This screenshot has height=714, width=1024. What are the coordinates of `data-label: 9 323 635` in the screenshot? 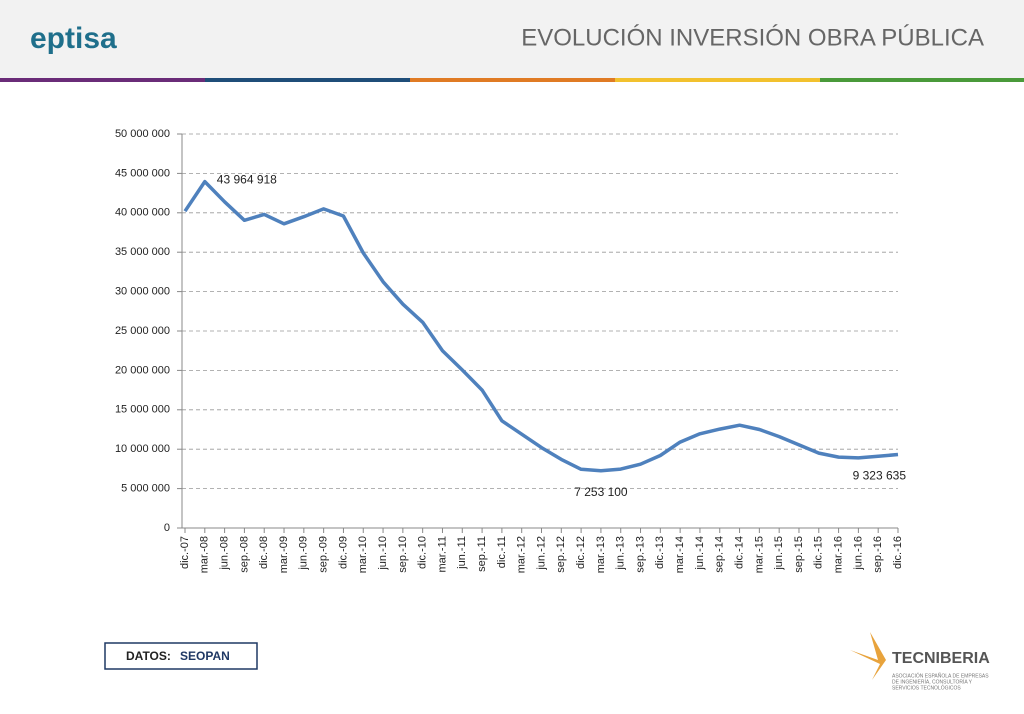 It's located at (880, 476).